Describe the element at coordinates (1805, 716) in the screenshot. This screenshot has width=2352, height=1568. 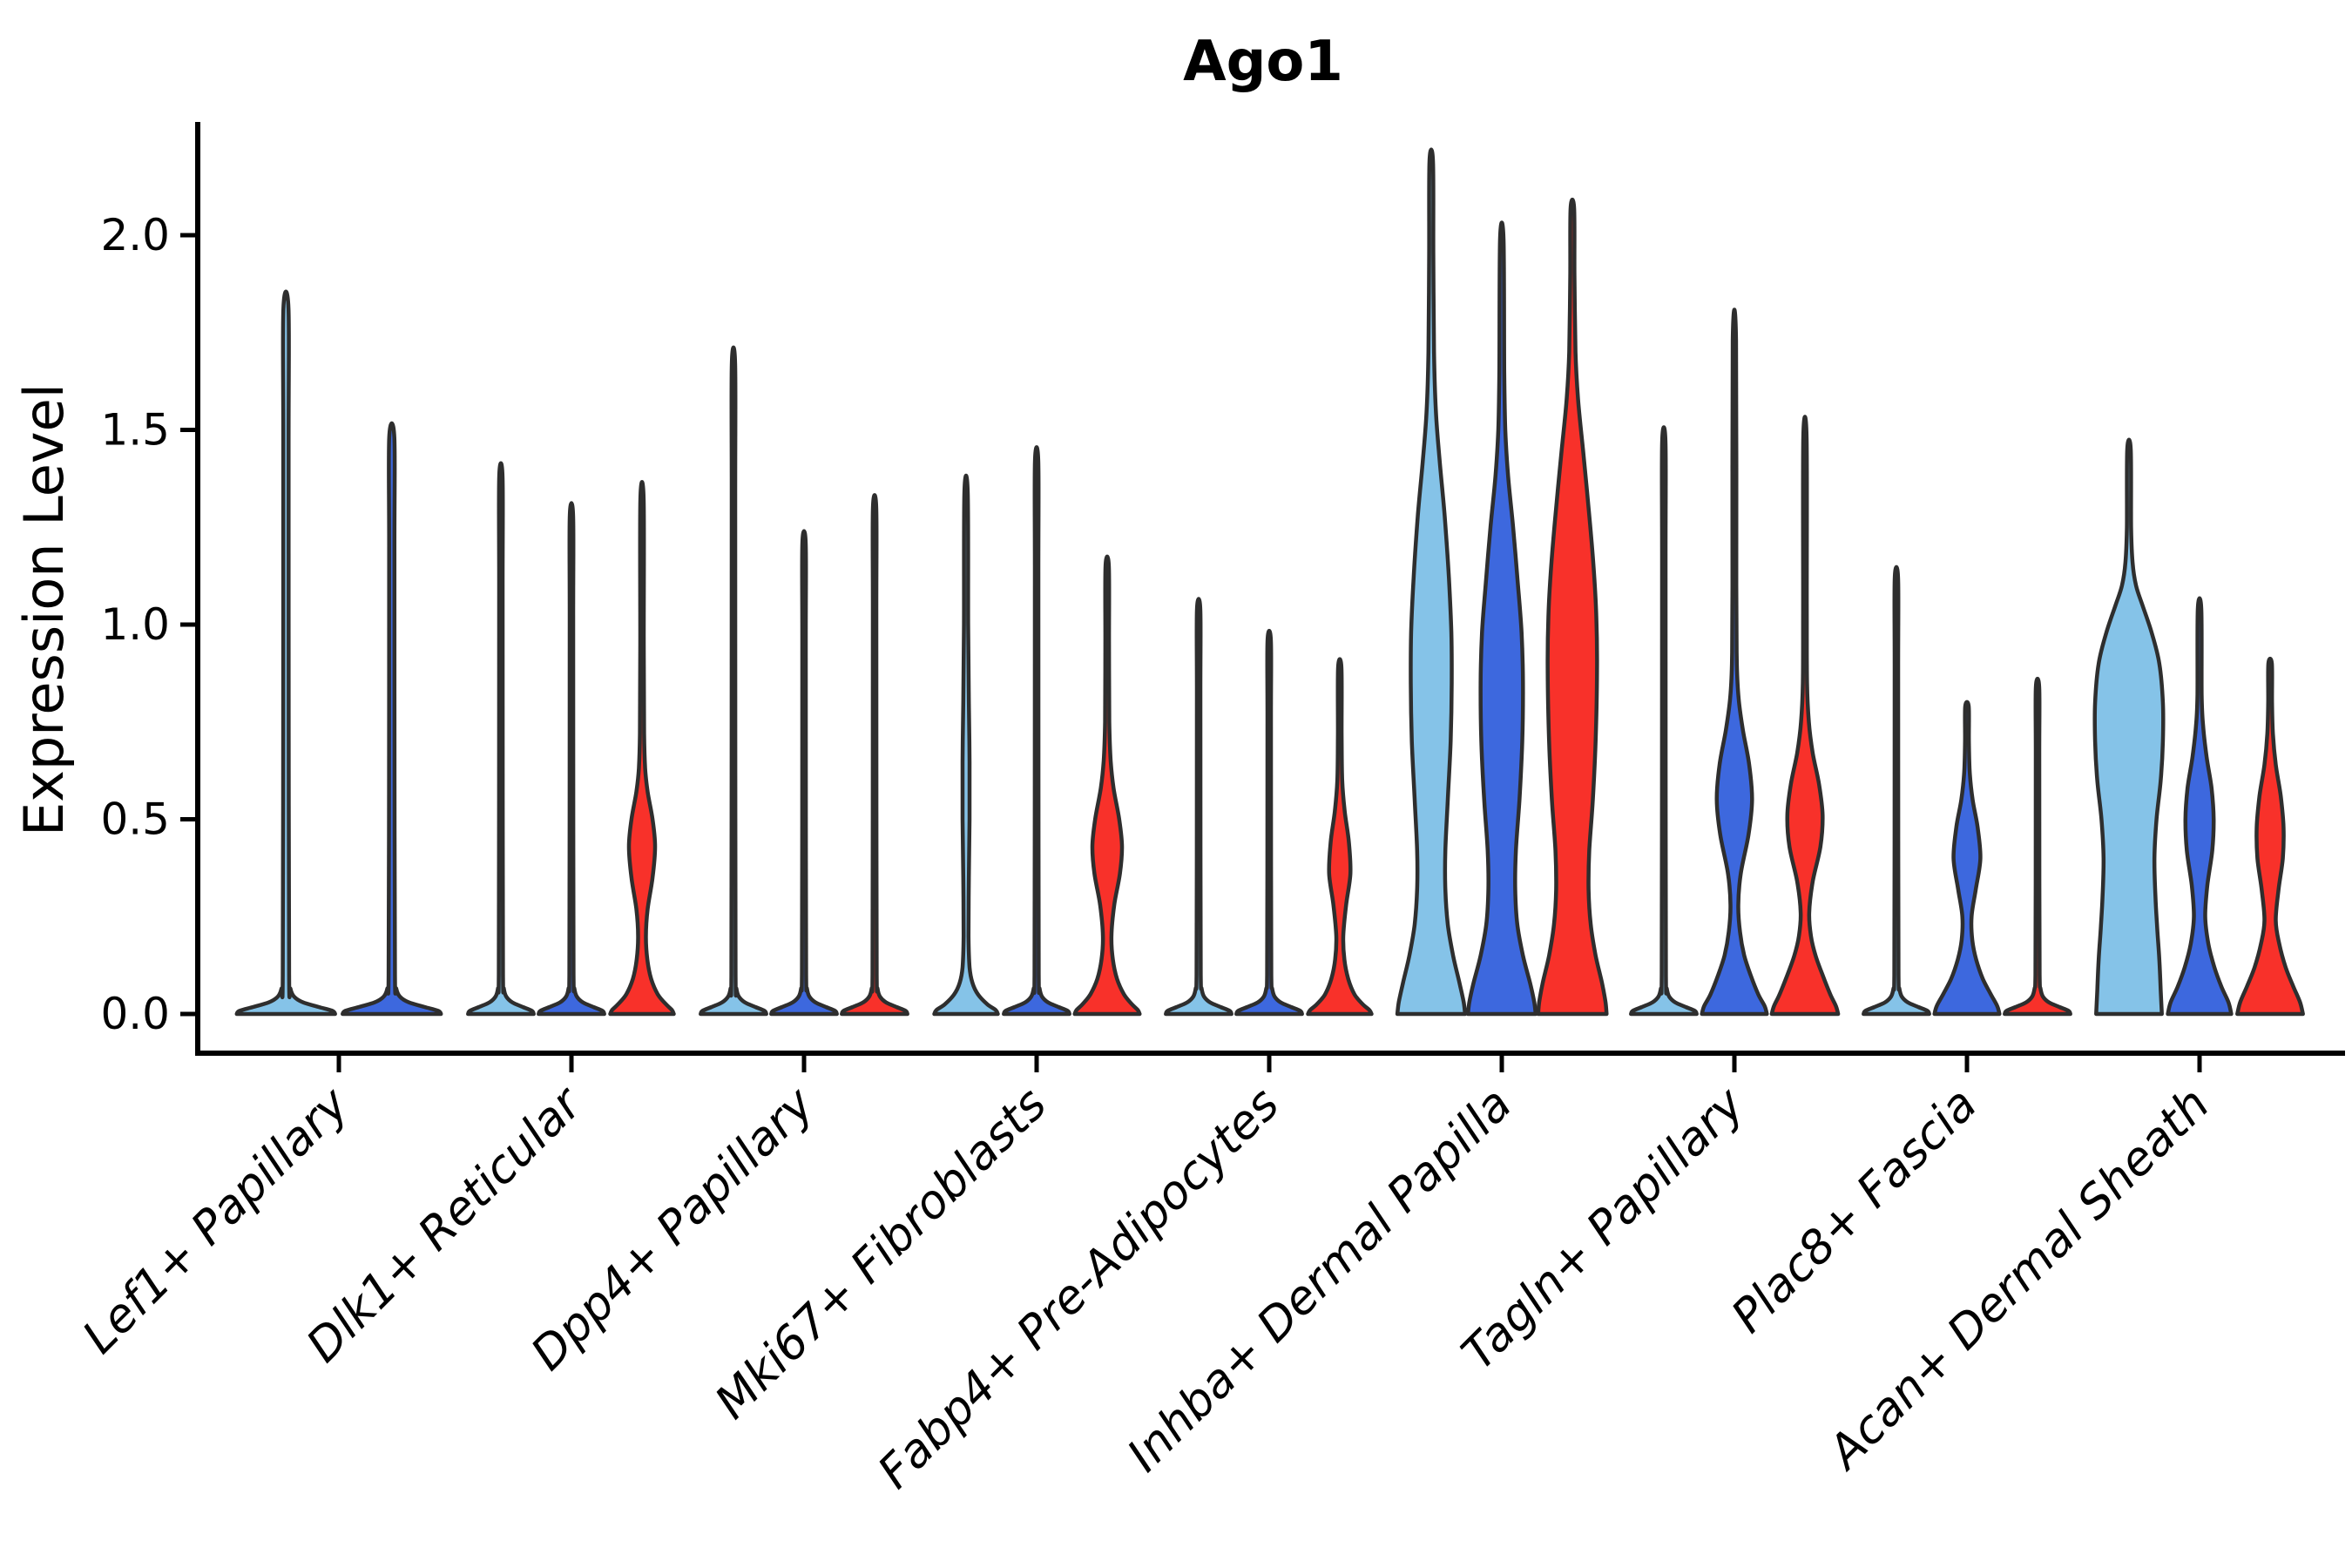
I see `violin-tagln-papillary-red` at that location.